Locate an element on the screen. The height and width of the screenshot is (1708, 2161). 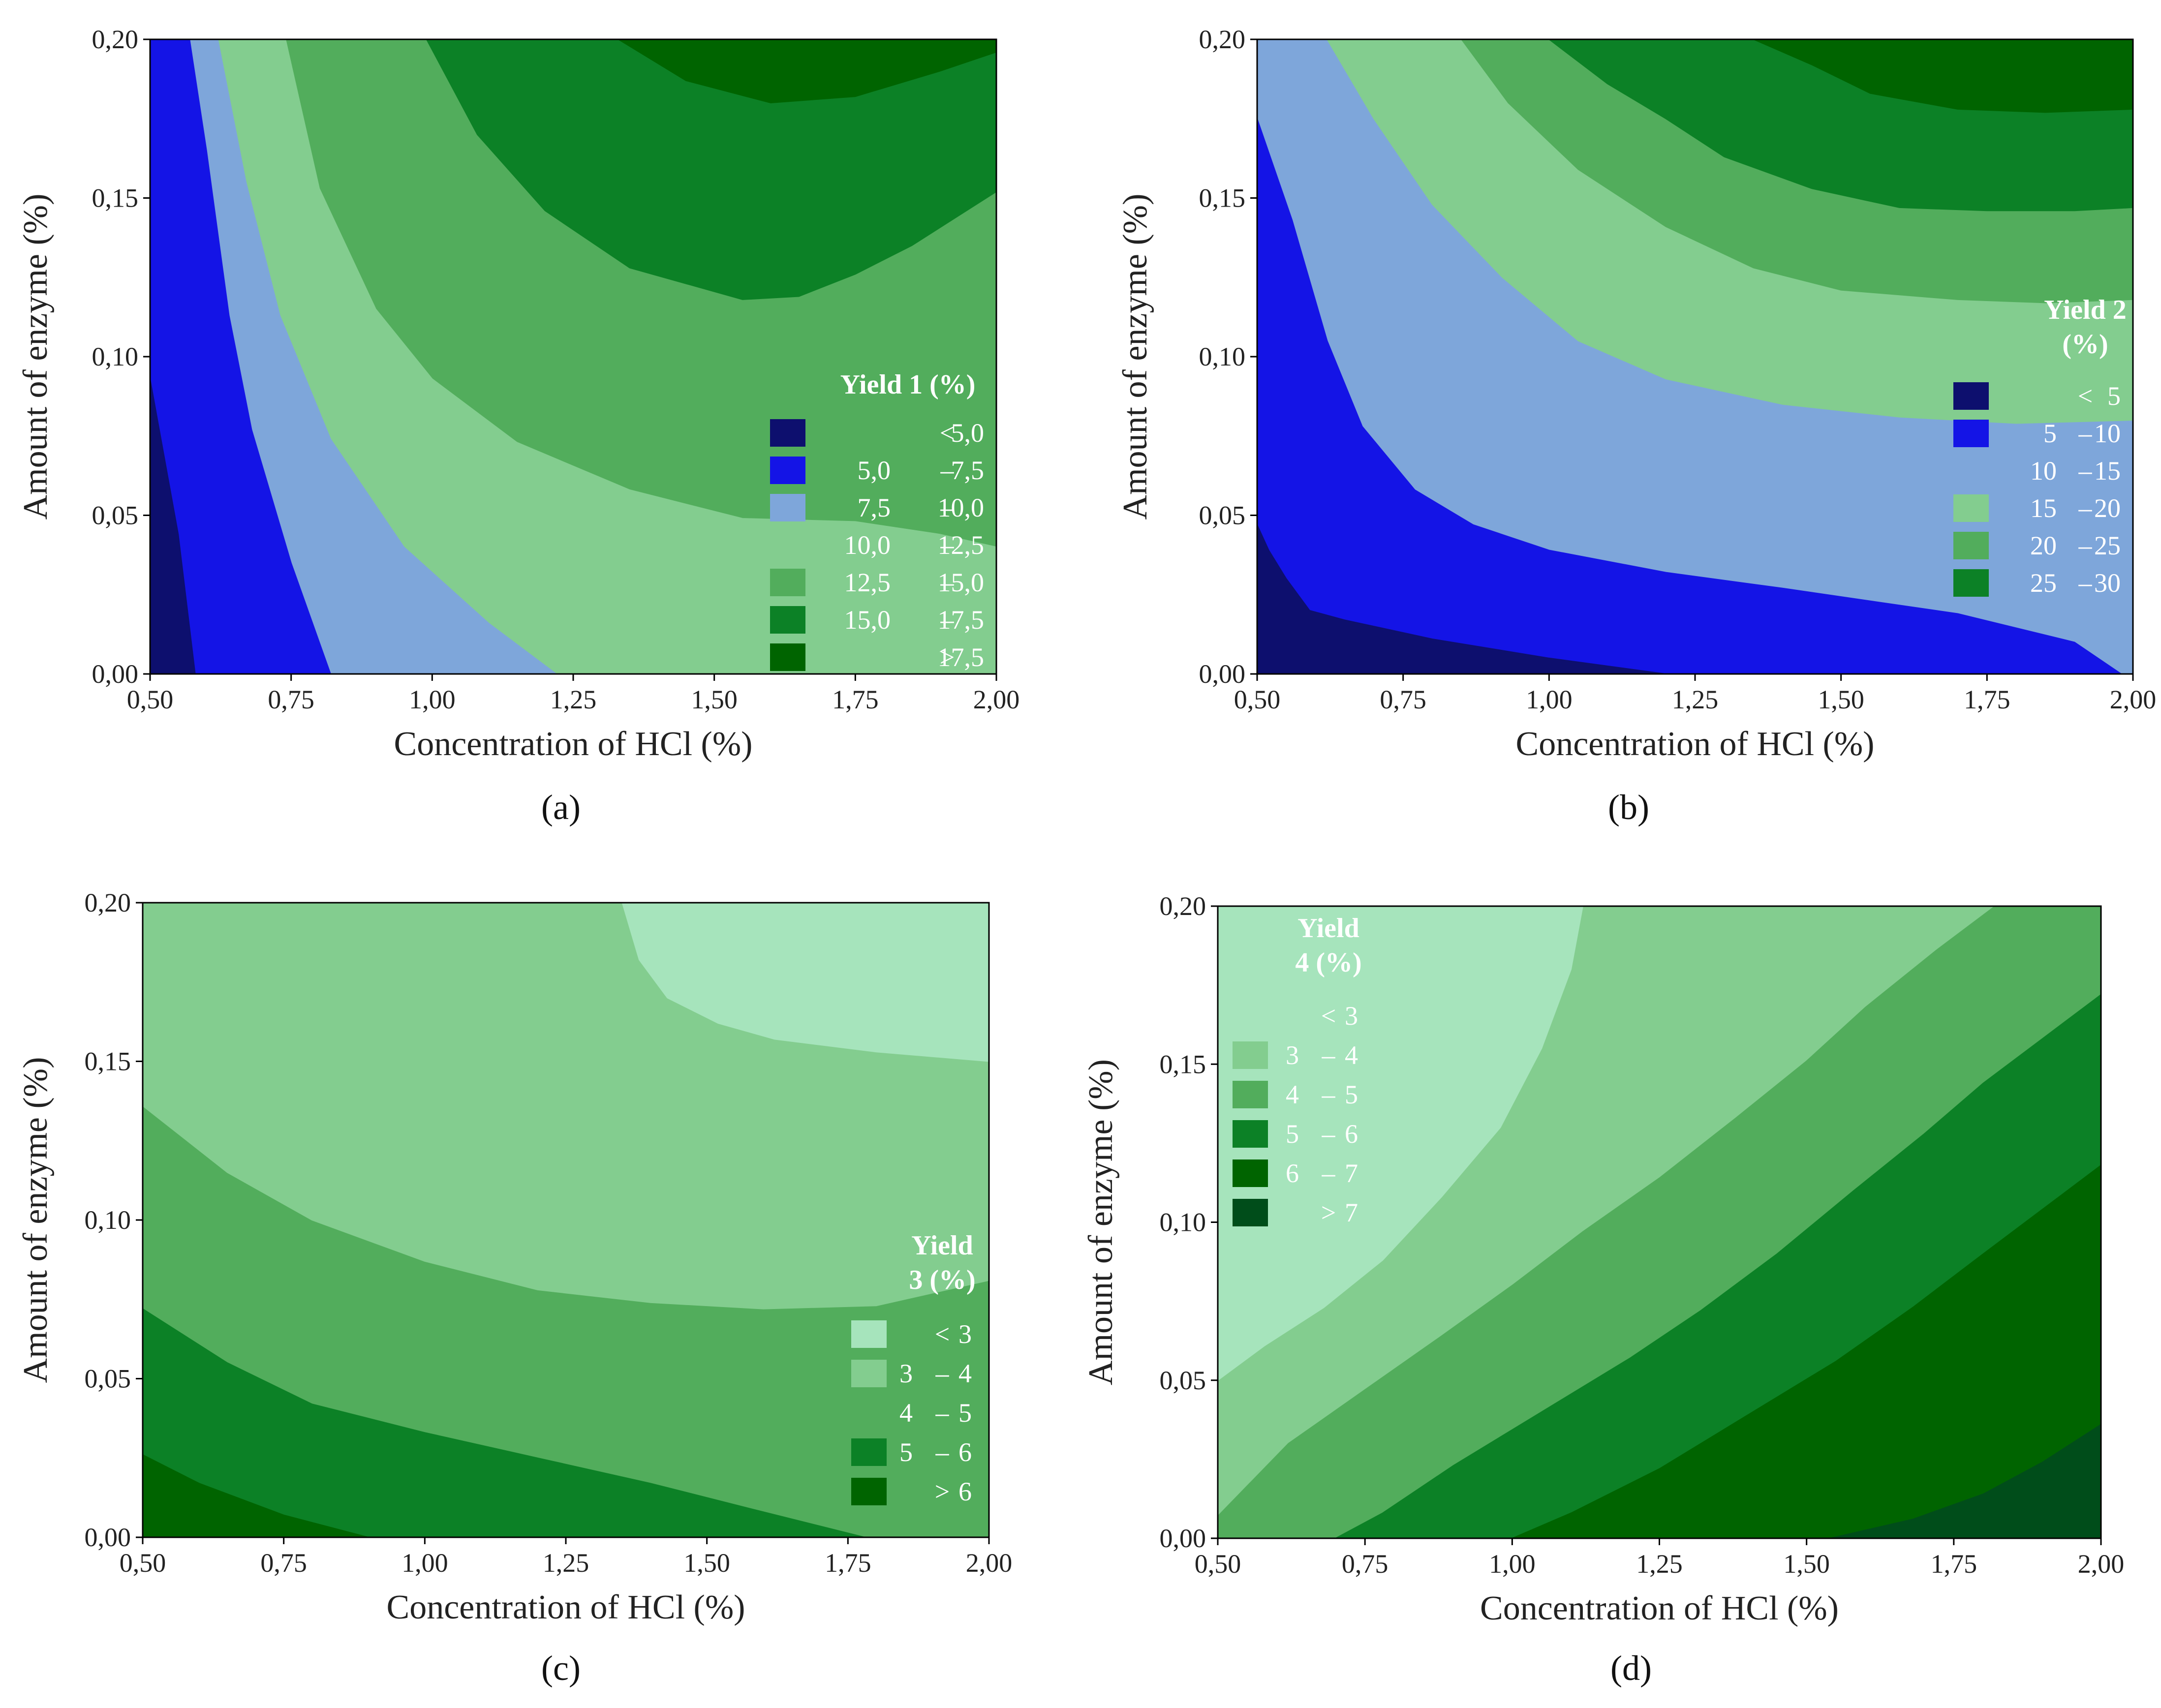
panel-label-a: (a) is located at coordinates (561, 807).